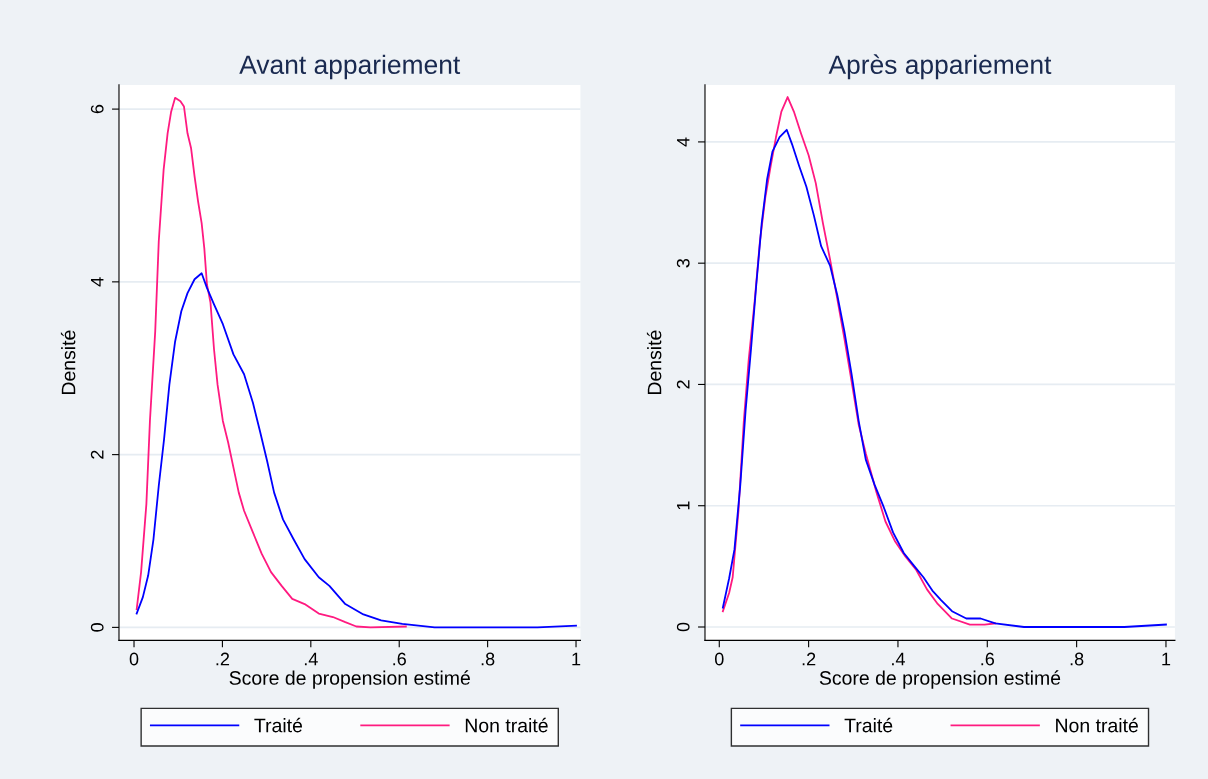 This screenshot has width=1208, height=779. What do you see at coordinates (683, 263) in the screenshot?
I see `y-tick-label: 3` at bounding box center [683, 263].